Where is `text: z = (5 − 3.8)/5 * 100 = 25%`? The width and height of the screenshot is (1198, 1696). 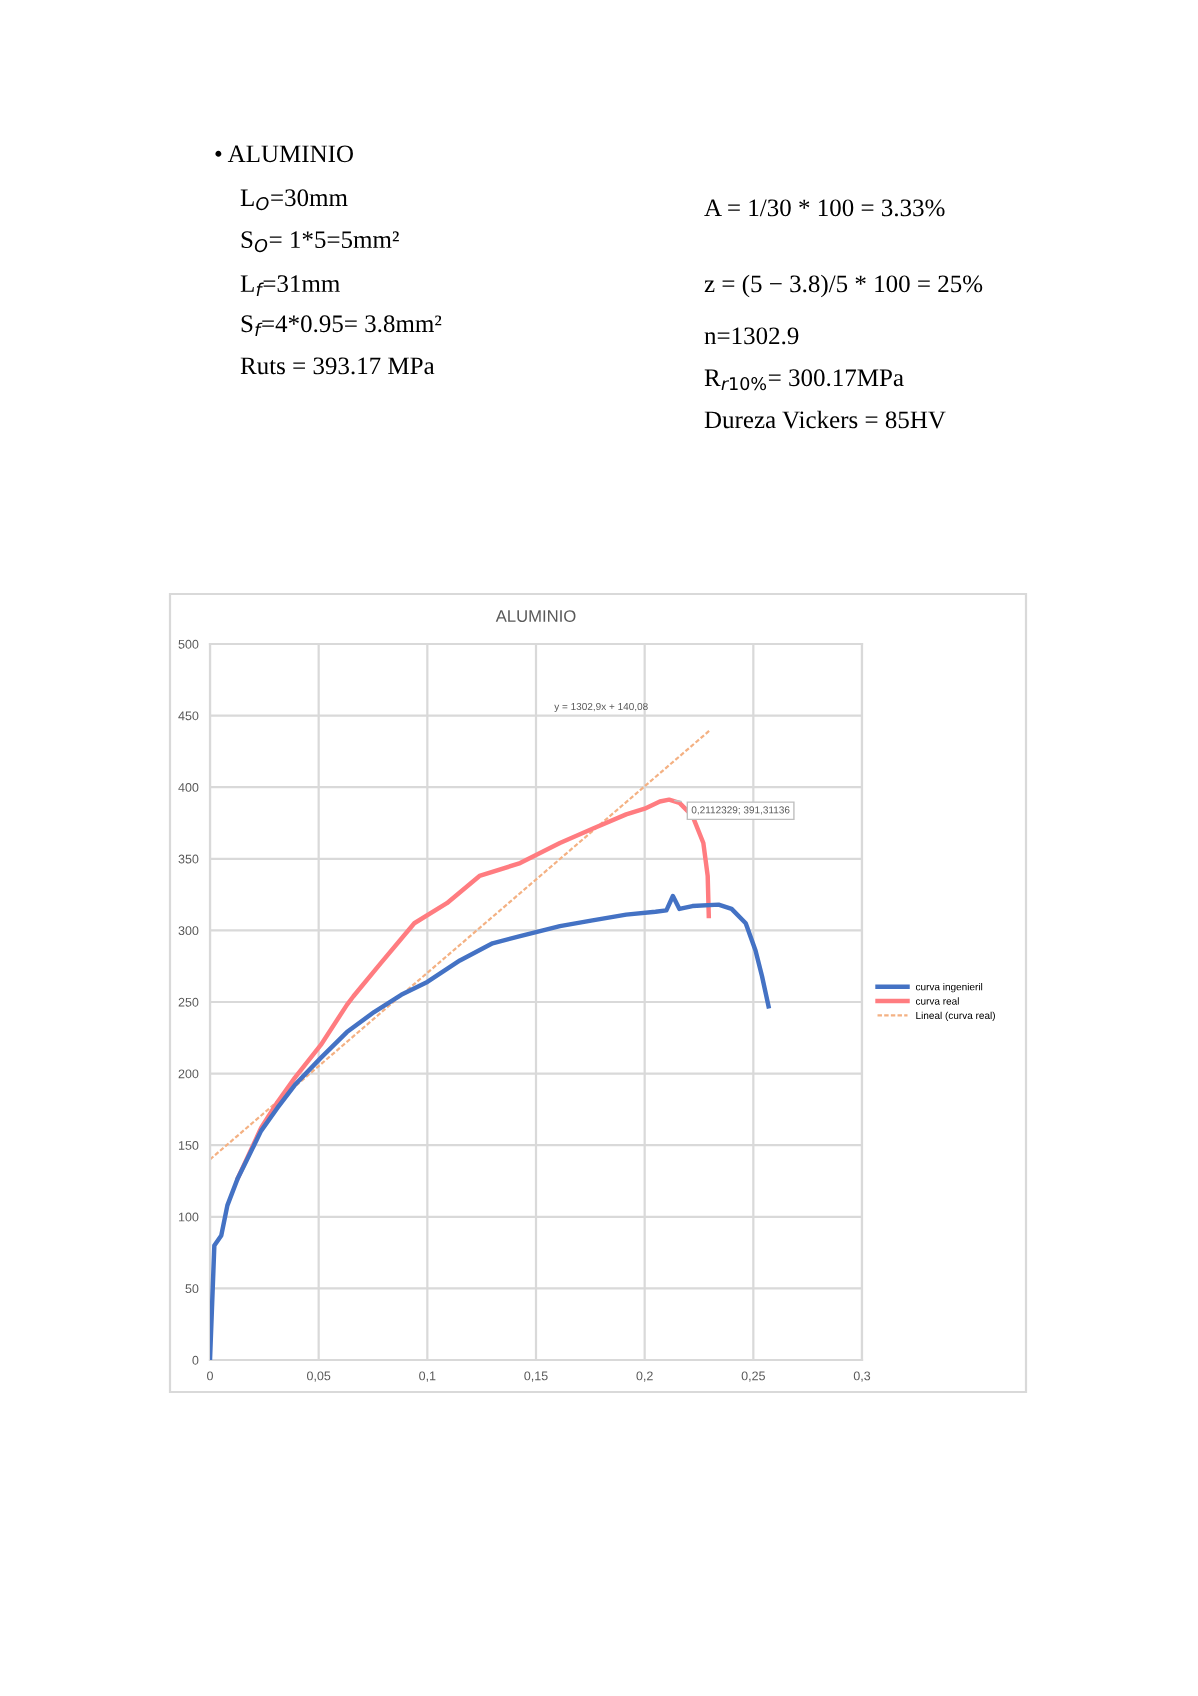 text: z = (5 − 3.8)/5 * 100 = 25% is located at coordinates (843, 286).